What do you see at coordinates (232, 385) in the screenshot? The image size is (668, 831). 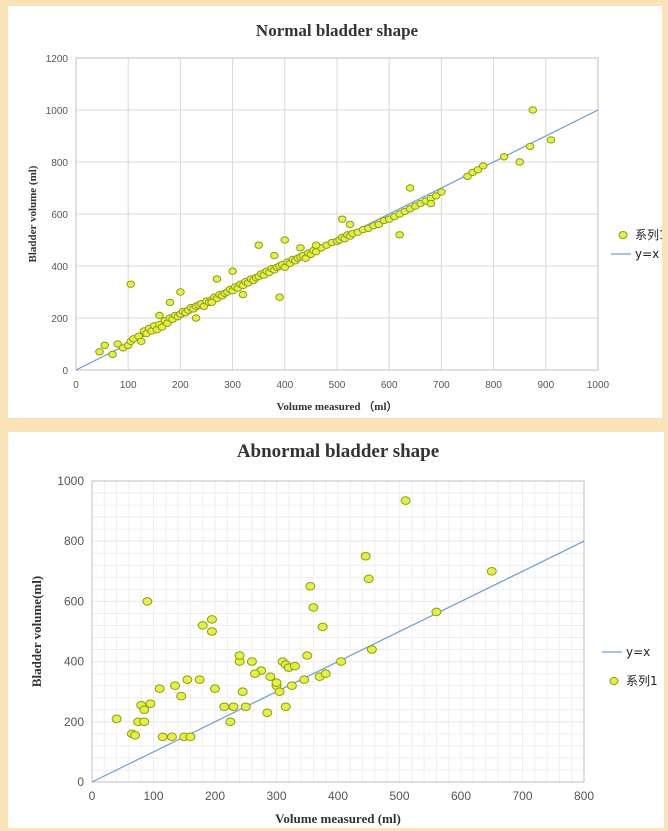 I see `x-tick-label: 300` at bounding box center [232, 385].